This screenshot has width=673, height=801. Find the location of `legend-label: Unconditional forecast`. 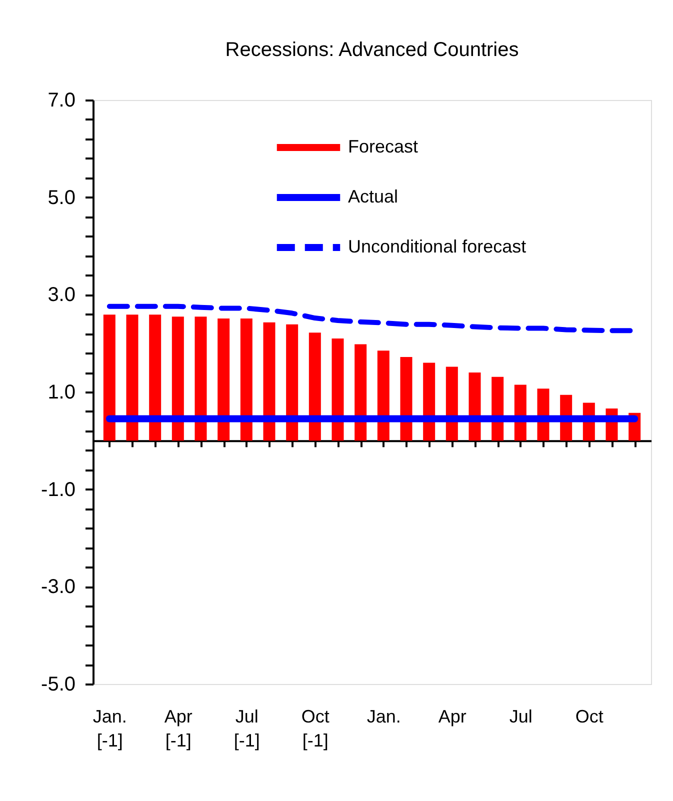

legend-label: Unconditional forecast is located at coordinates (437, 246).